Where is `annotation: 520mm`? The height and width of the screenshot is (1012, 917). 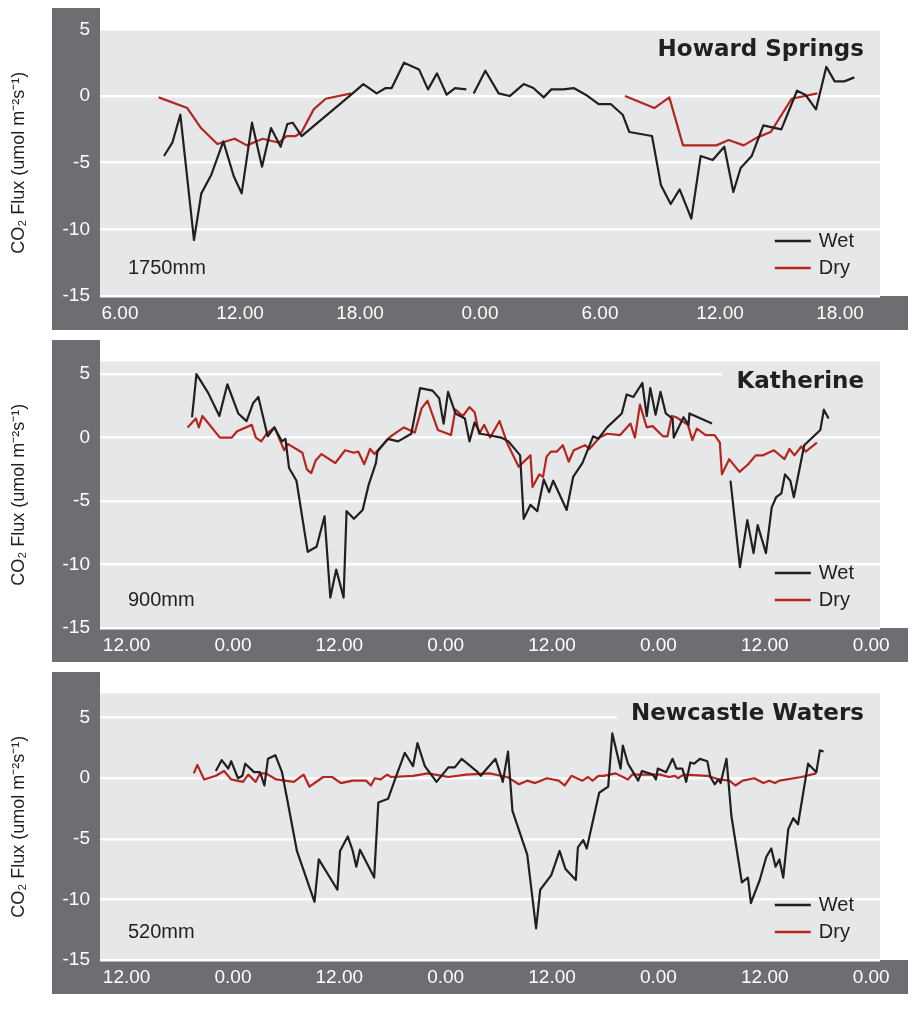 annotation: 520mm is located at coordinates (161, 930).